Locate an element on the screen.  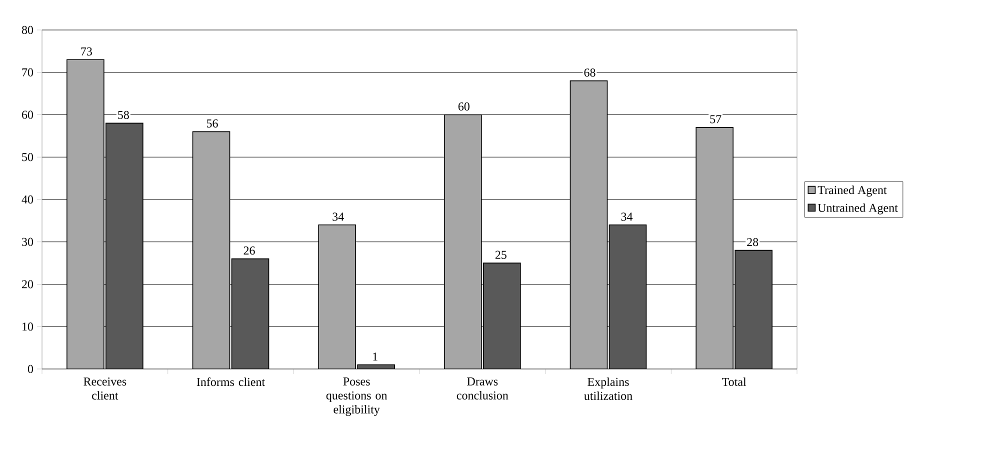
data-label: 57 is located at coordinates (716, 119).